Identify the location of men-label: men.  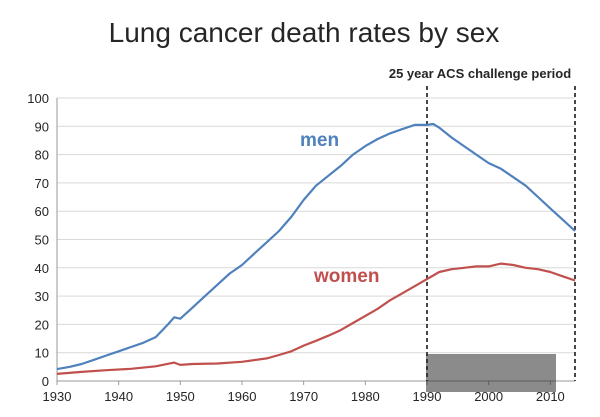
(319, 140).